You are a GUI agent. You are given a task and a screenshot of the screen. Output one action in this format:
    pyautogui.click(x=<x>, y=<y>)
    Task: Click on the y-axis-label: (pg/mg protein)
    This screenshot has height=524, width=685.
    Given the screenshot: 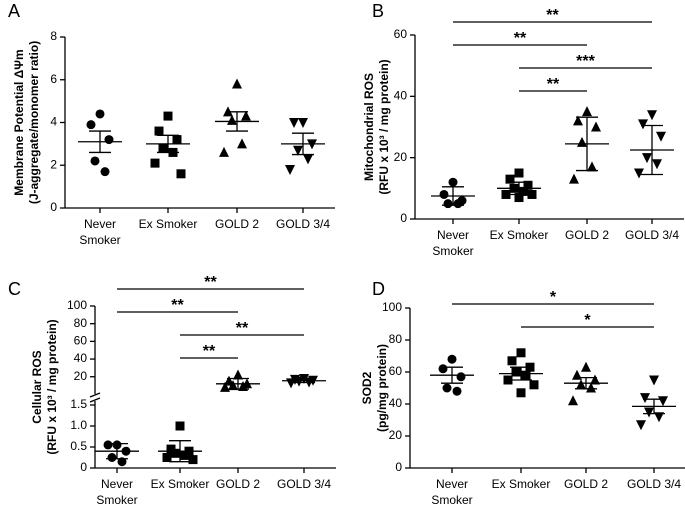 What is the action you would take?
    pyautogui.click(x=382, y=388)
    